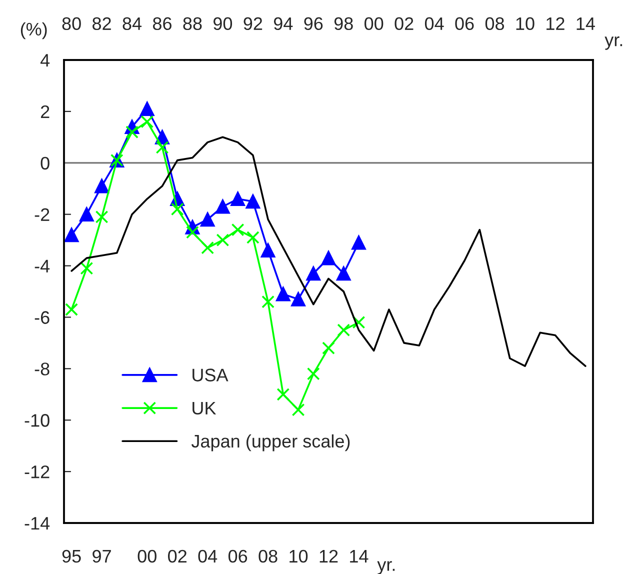  I want to click on x2-tick-label: 08, so click(494, 23).